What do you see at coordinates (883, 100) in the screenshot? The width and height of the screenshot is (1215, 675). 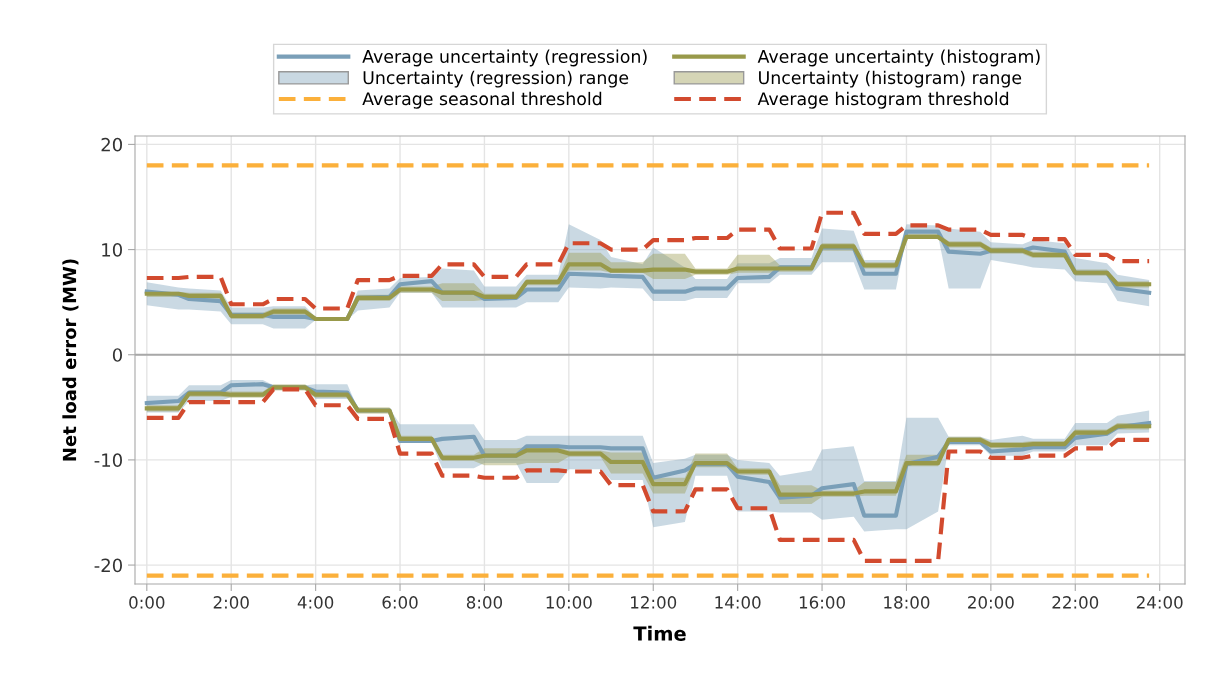 I see `legend-label: Average histogram threshold` at bounding box center [883, 100].